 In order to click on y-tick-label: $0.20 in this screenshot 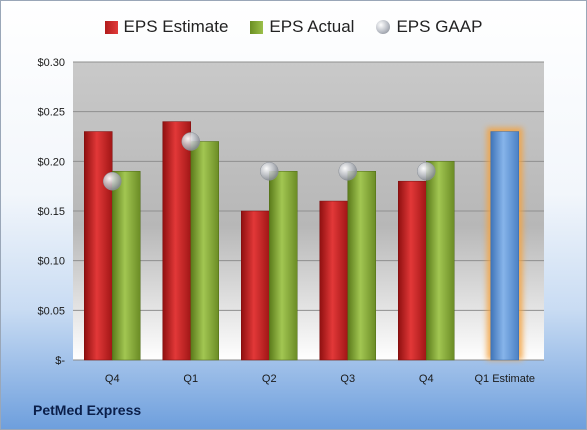, I will do `click(51, 162)`.